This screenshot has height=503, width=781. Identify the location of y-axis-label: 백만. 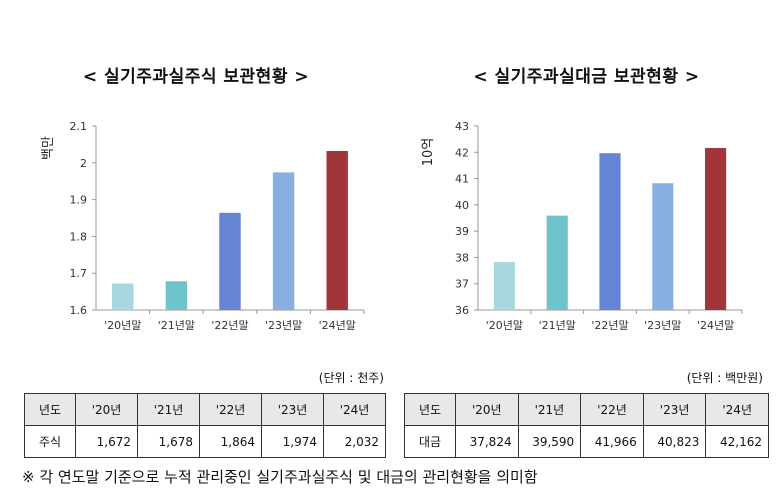
(48, 148).